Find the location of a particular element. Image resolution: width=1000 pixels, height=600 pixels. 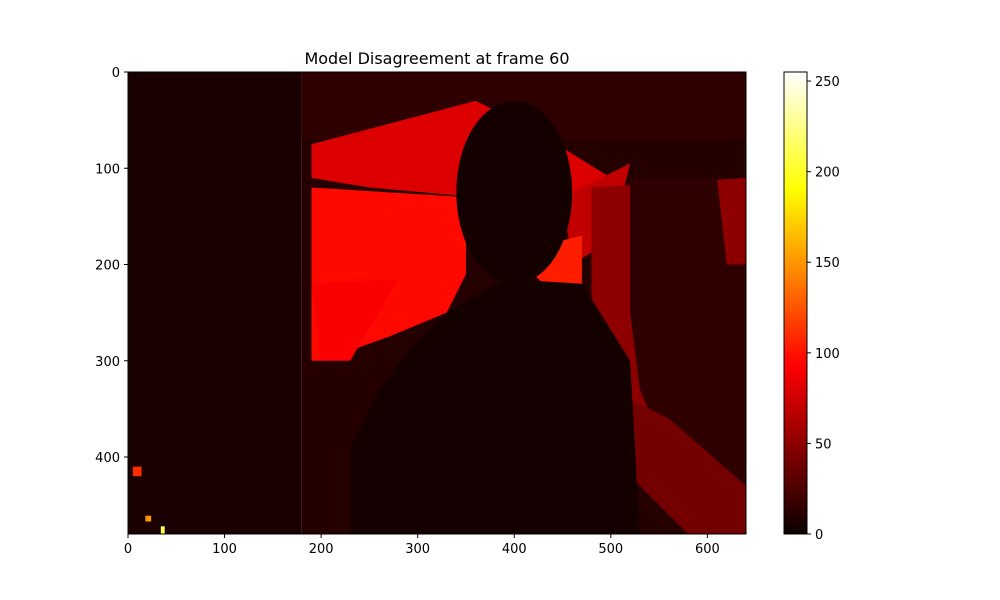

colorbar-tick-label: 100 is located at coordinates (827, 354).